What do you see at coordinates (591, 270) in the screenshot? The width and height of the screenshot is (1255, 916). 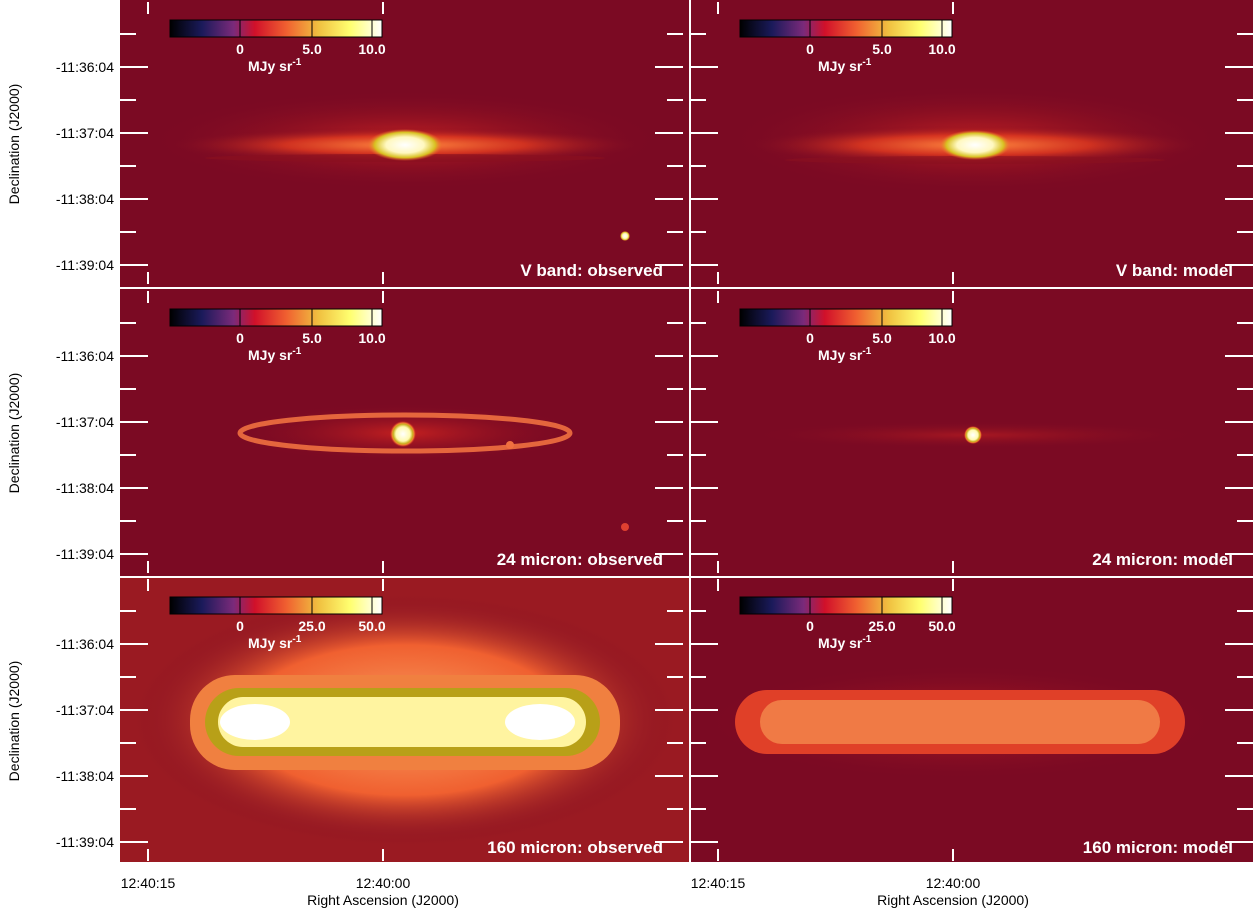 I see `panel-label: V band: observed` at bounding box center [591, 270].